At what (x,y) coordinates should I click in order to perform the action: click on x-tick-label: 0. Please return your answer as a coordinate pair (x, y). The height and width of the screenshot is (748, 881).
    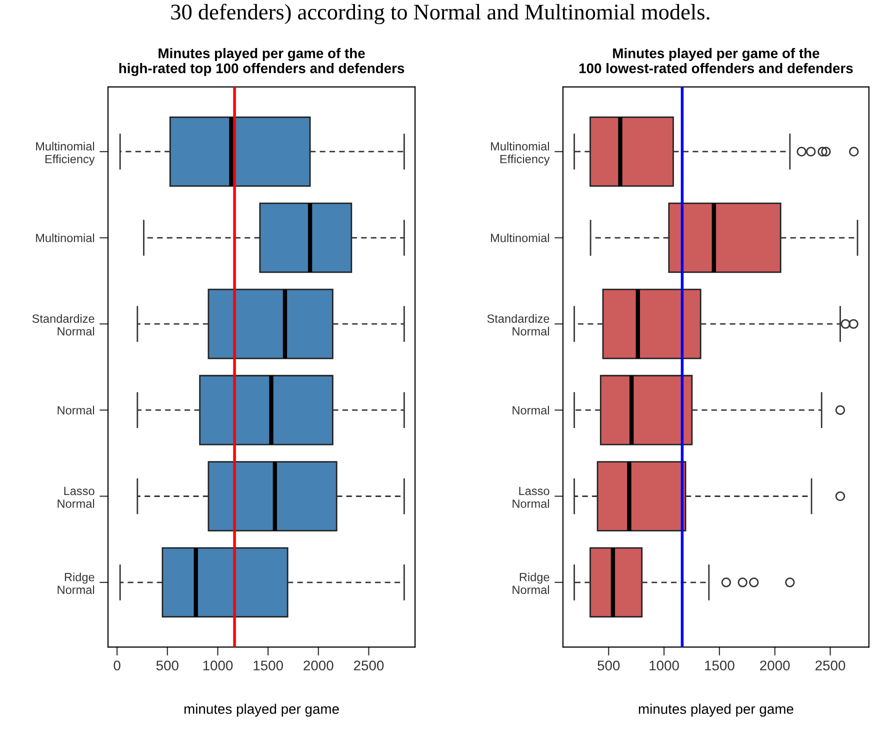
    Looking at the image, I should click on (117, 665).